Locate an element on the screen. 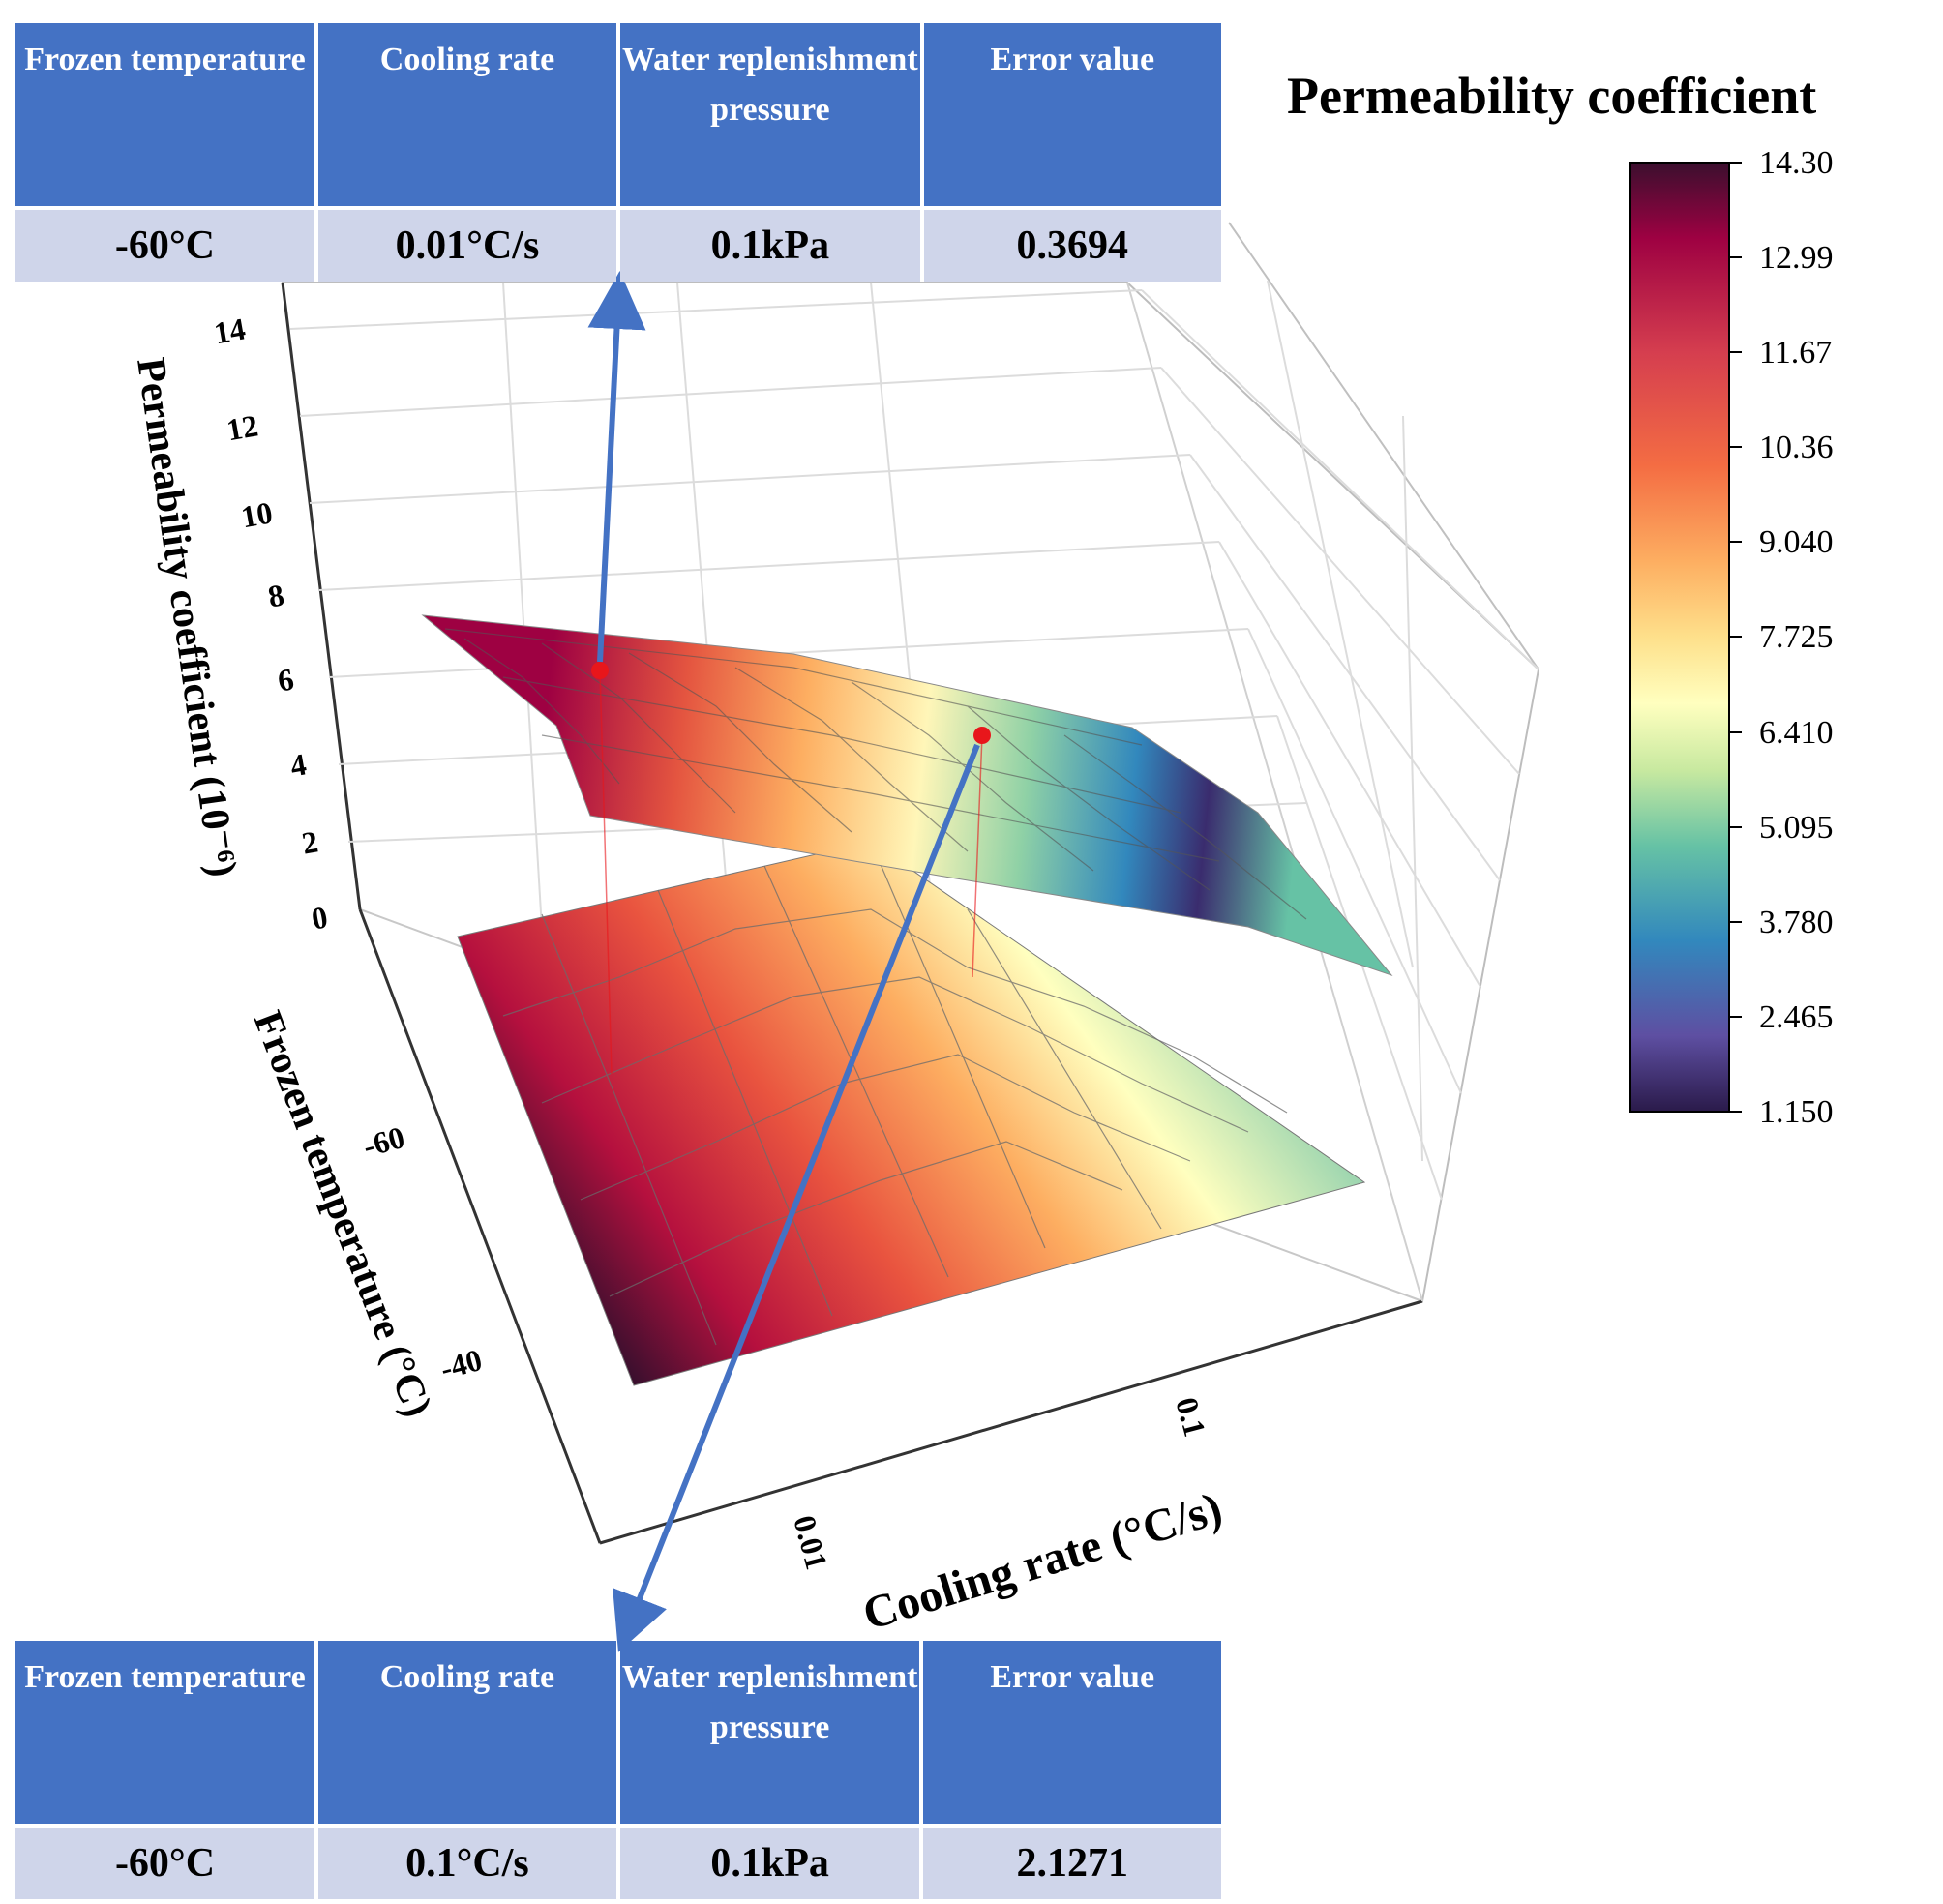 The width and height of the screenshot is (1943, 1904). table-value-cell: 0.3694 is located at coordinates (1072, 246).